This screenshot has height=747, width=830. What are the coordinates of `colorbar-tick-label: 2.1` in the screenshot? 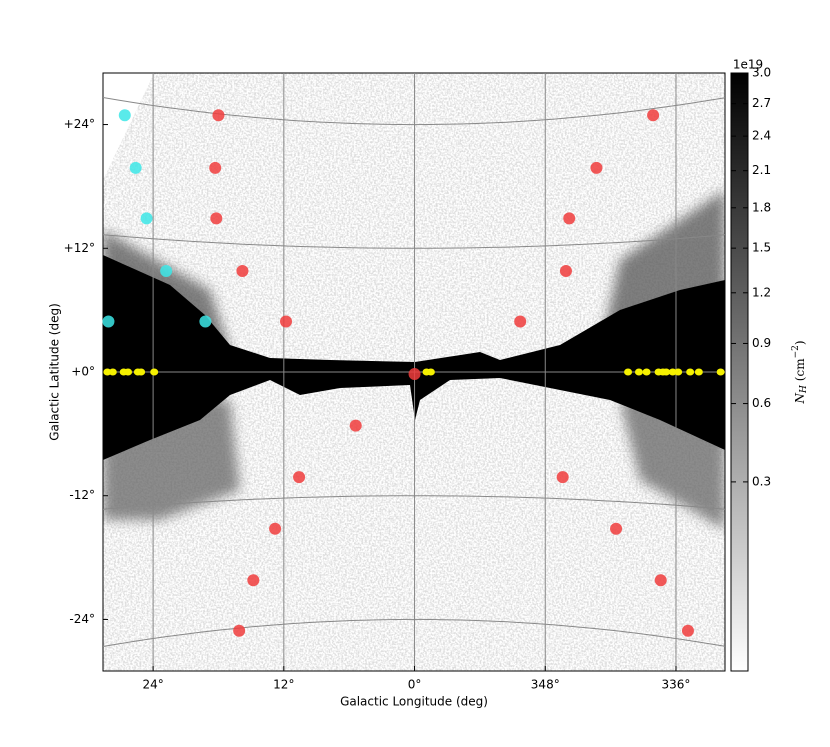 It's located at (761, 170).